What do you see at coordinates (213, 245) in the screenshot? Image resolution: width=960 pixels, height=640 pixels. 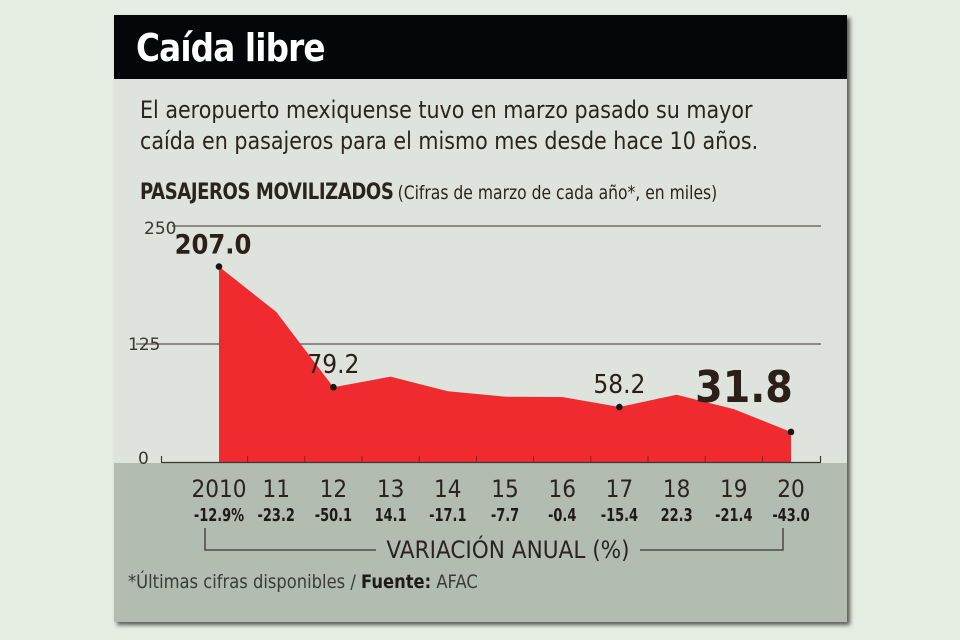 I see `data-label: 207.0` at bounding box center [213, 245].